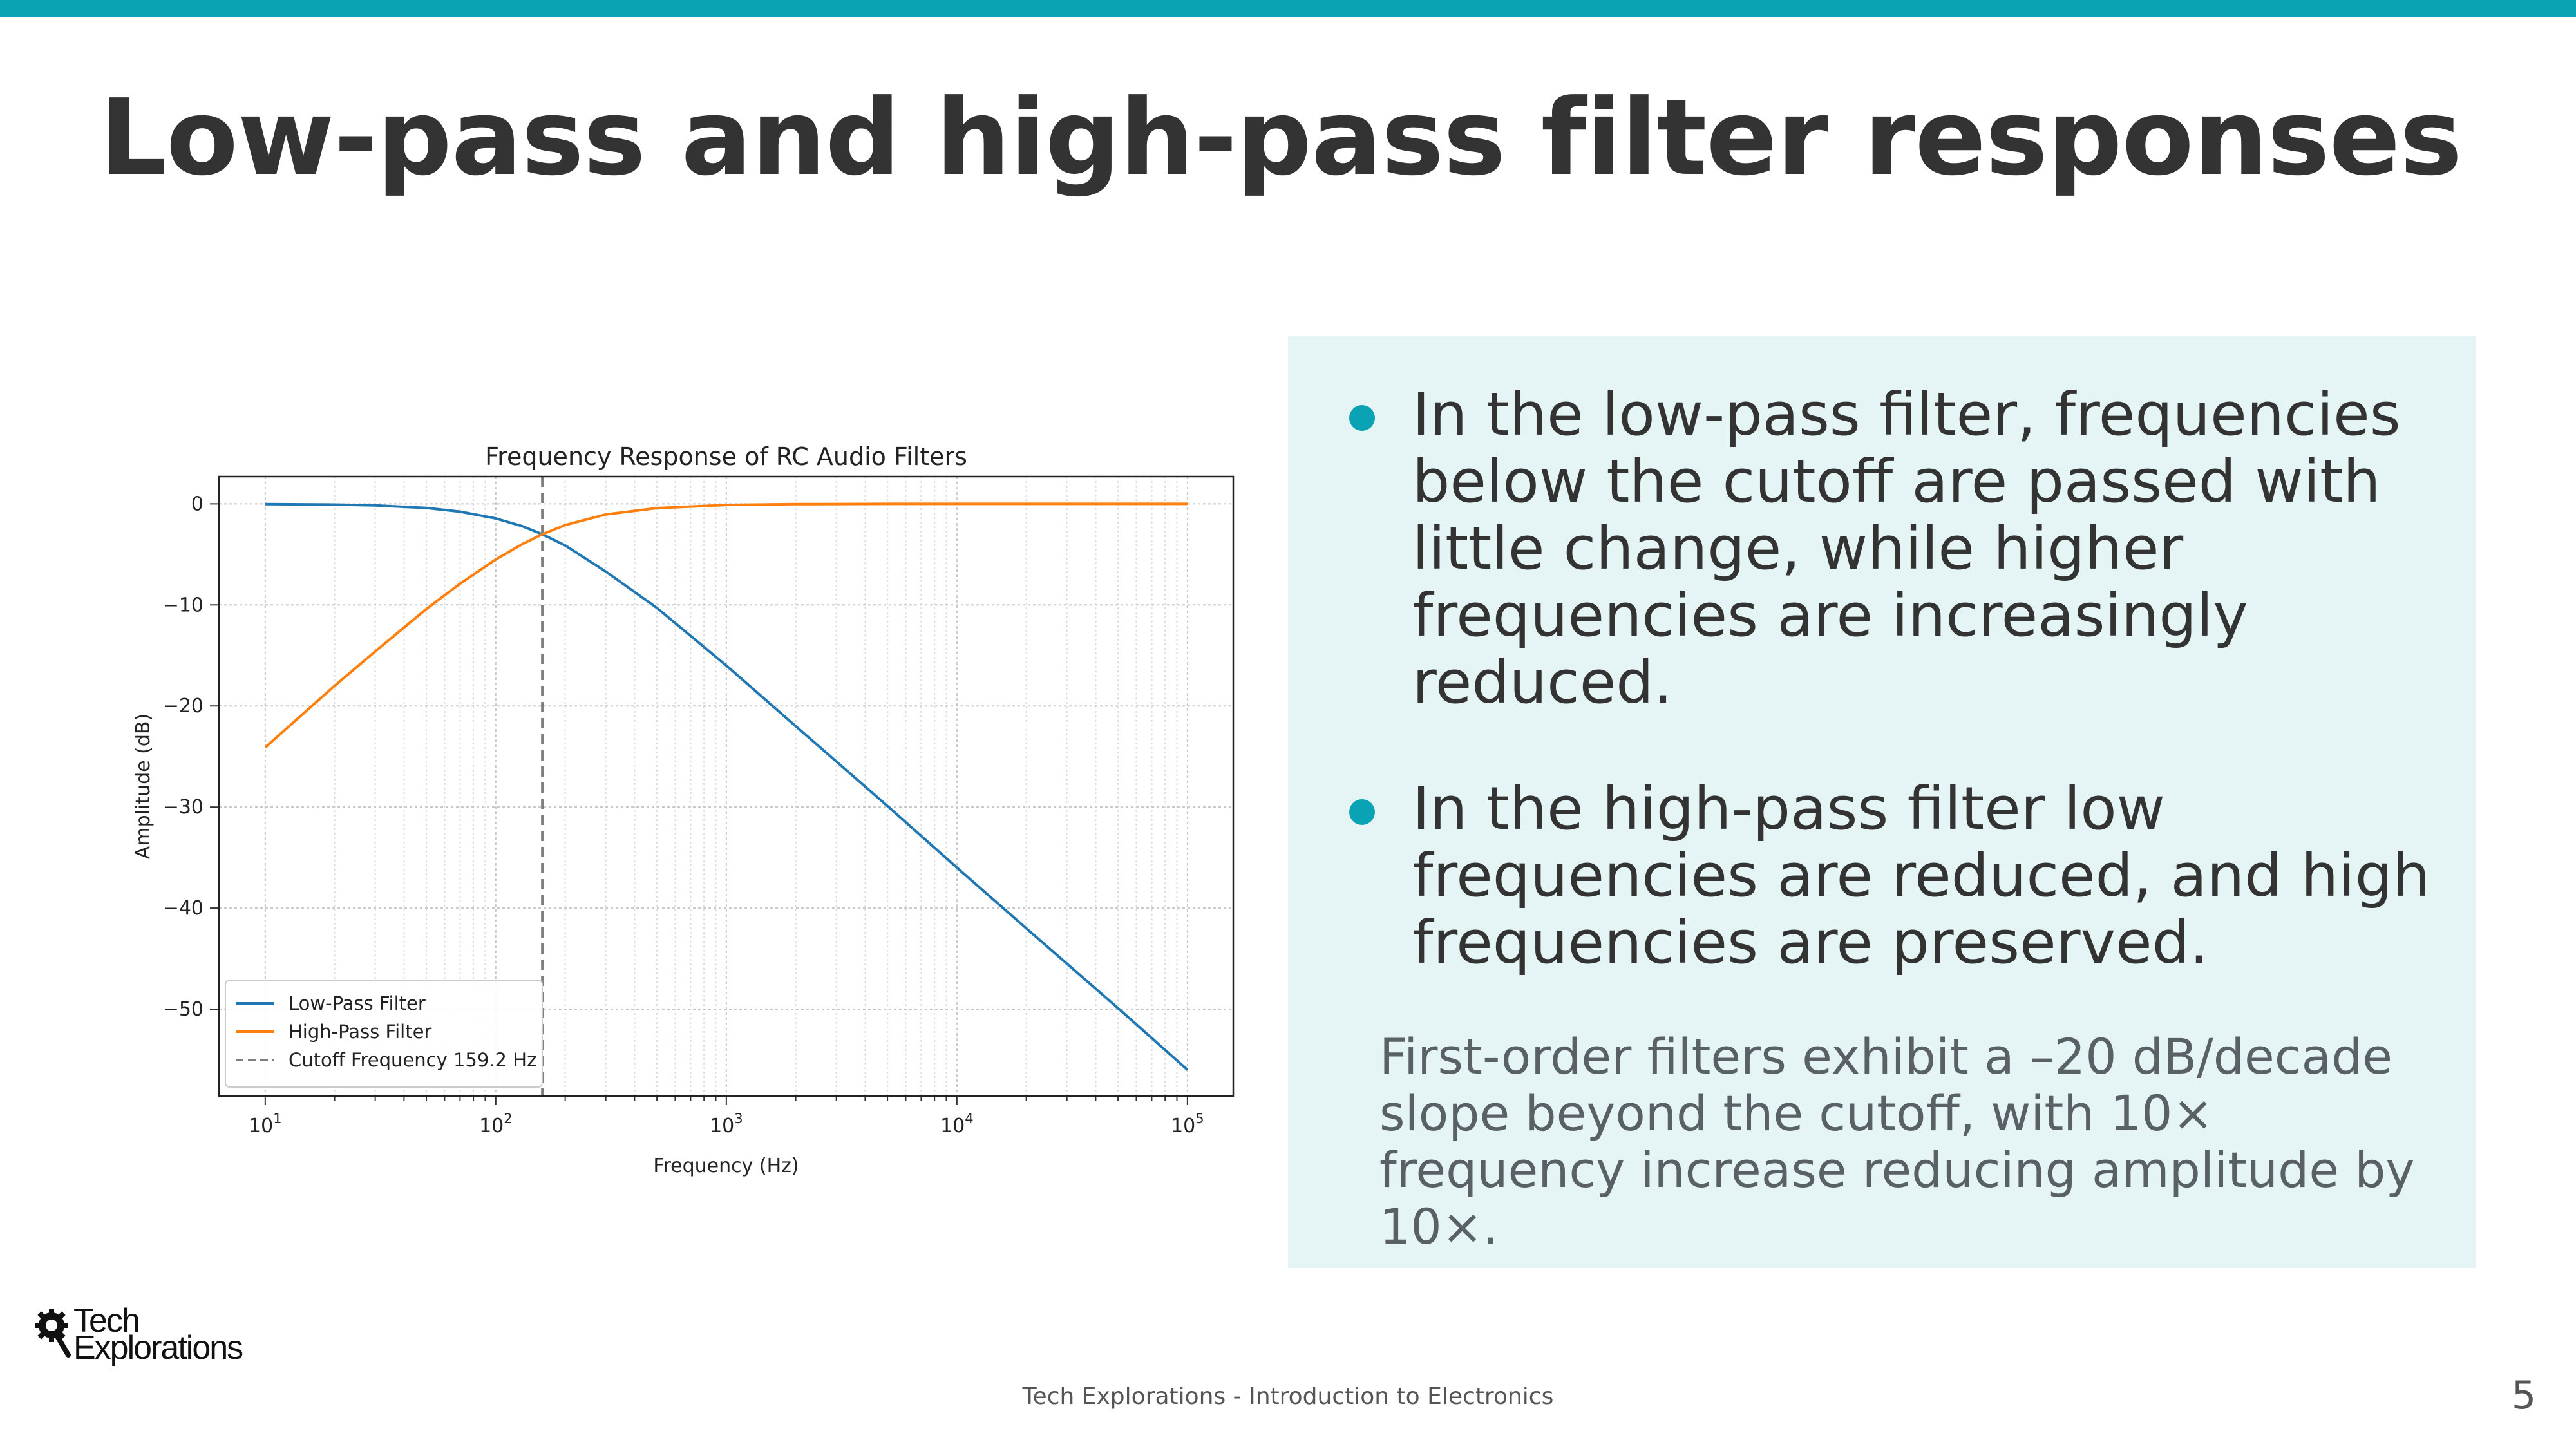  I want to click on gear-magnifier-icon, so click(53, 1333).